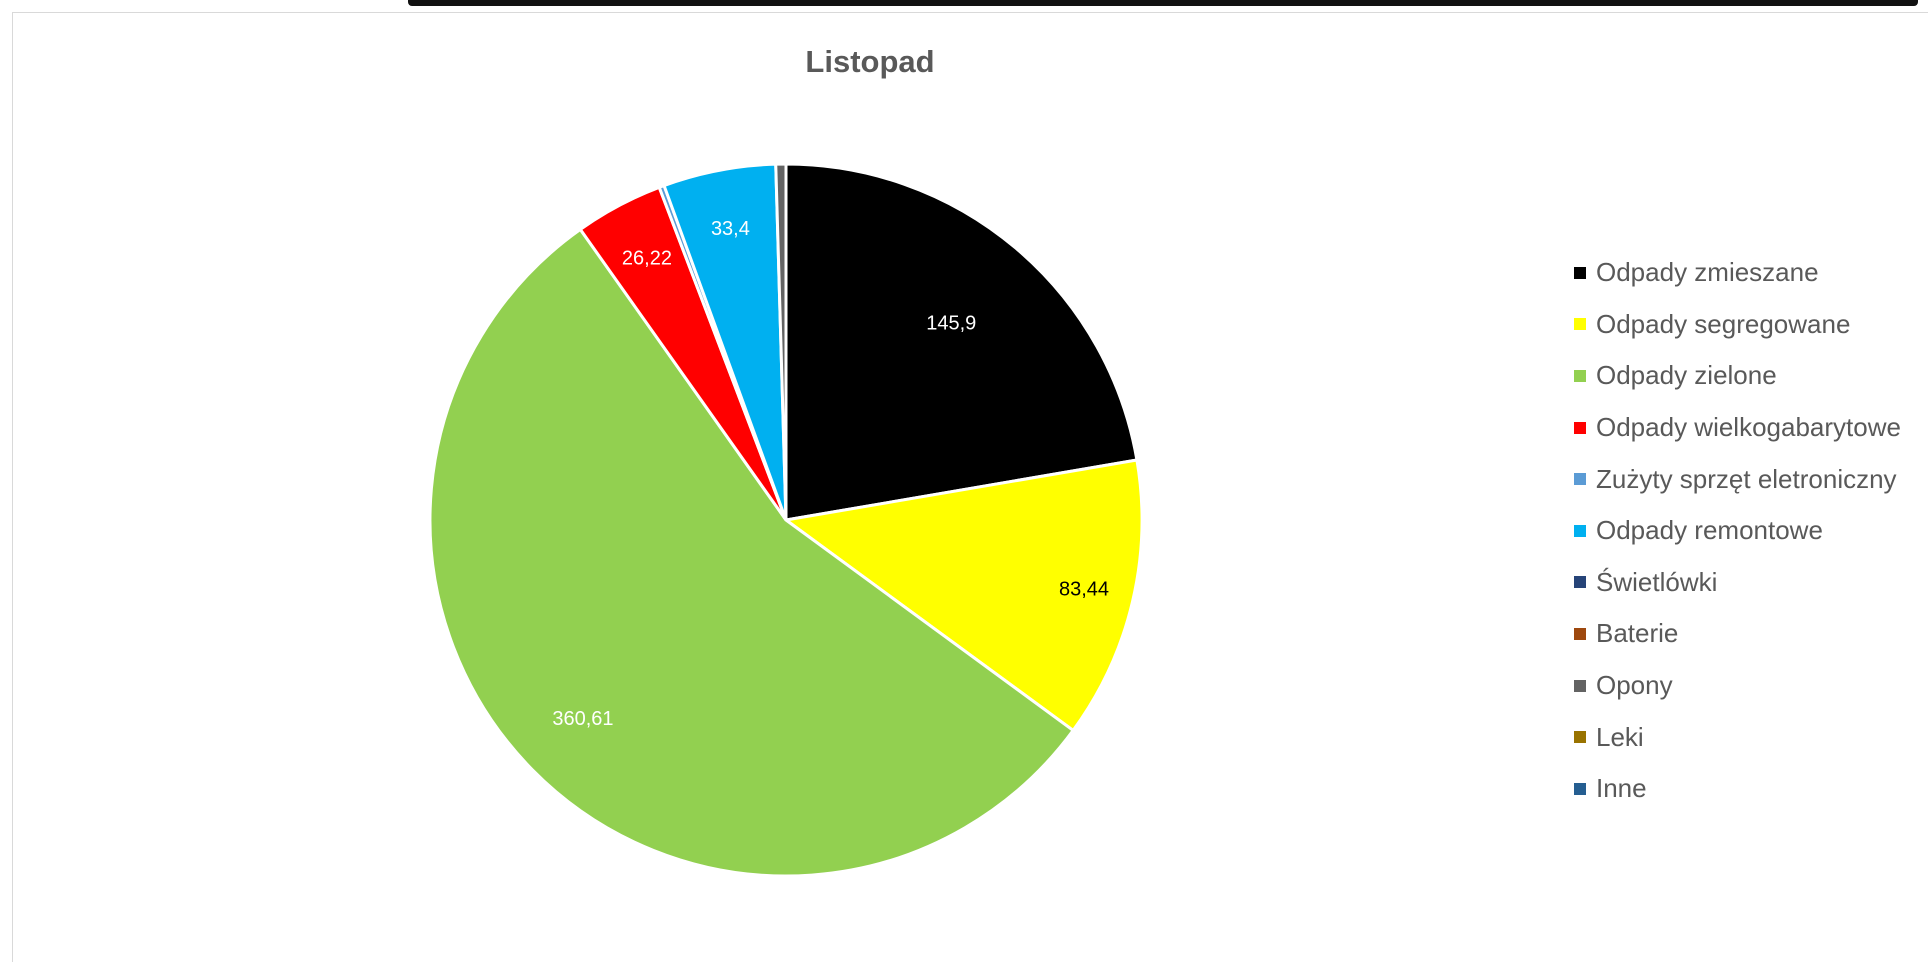 This screenshot has height=962, width=1930. I want to click on chart-title: Listopad, so click(870, 61).